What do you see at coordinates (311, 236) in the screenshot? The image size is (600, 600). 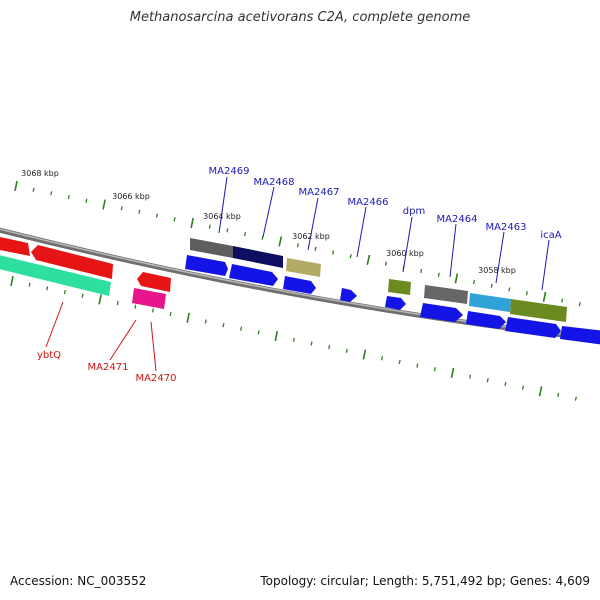 I see `scale-label: 3062 kbp` at bounding box center [311, 236].